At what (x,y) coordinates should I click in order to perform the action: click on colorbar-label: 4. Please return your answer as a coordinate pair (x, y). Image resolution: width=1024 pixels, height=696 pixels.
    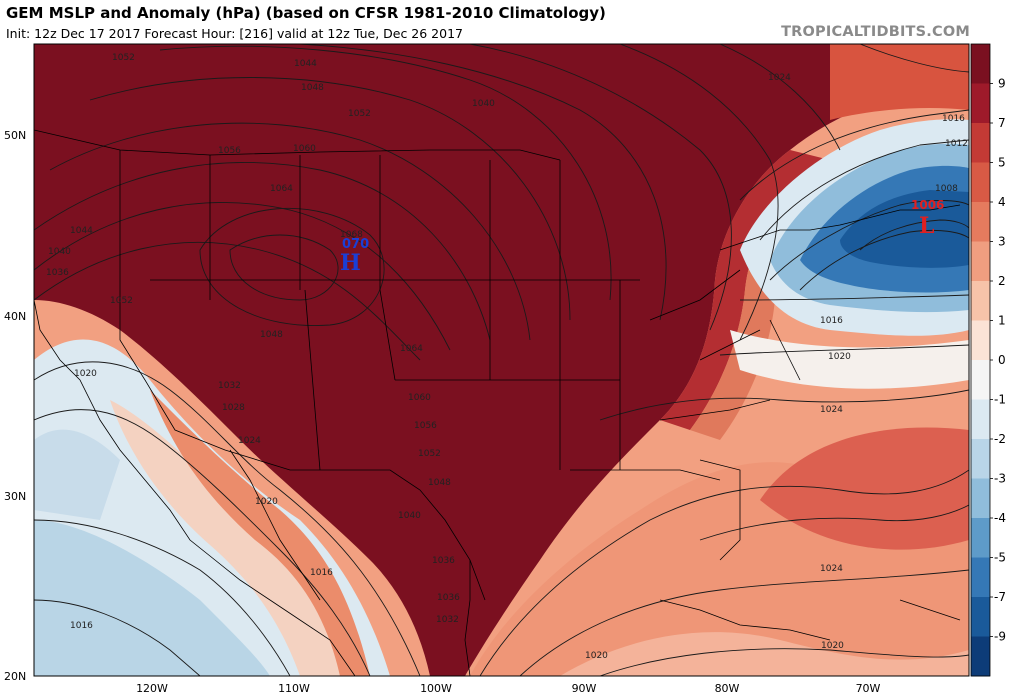
    Looking at the image, I should click on (1002, 202).